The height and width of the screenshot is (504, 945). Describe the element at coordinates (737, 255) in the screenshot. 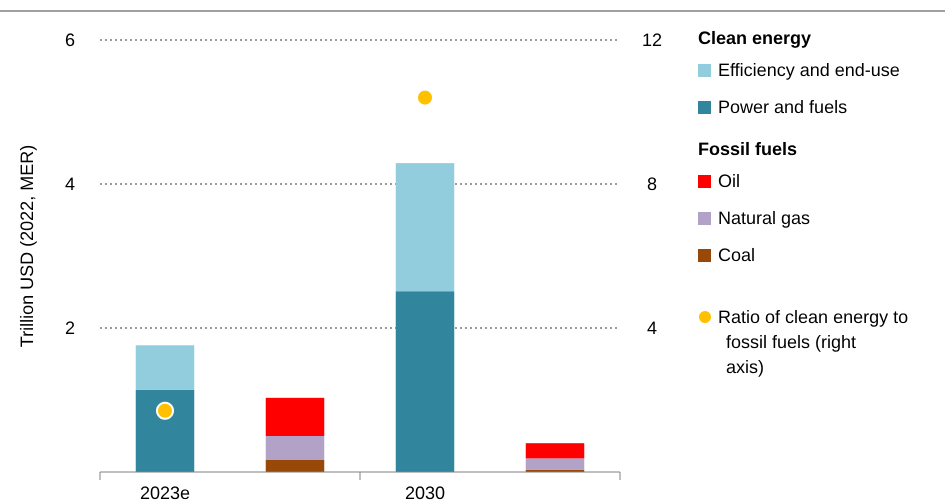

I see `legend-label: Coal` at that location.